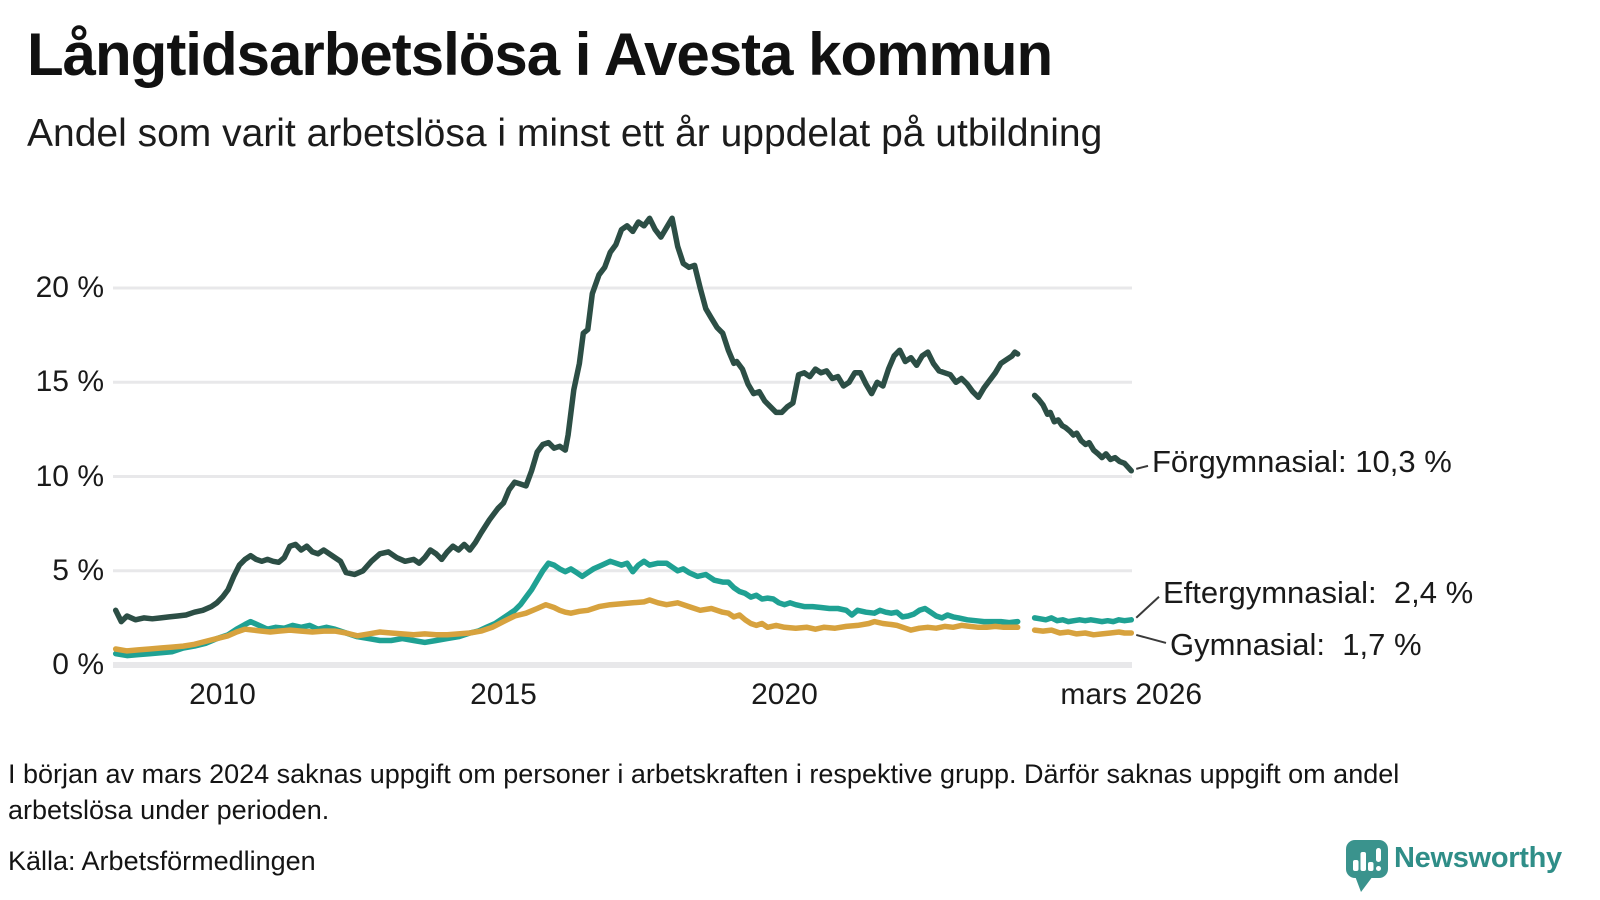  I want to click on series-line-eftergymnasial-seg1, so click(566, 608).